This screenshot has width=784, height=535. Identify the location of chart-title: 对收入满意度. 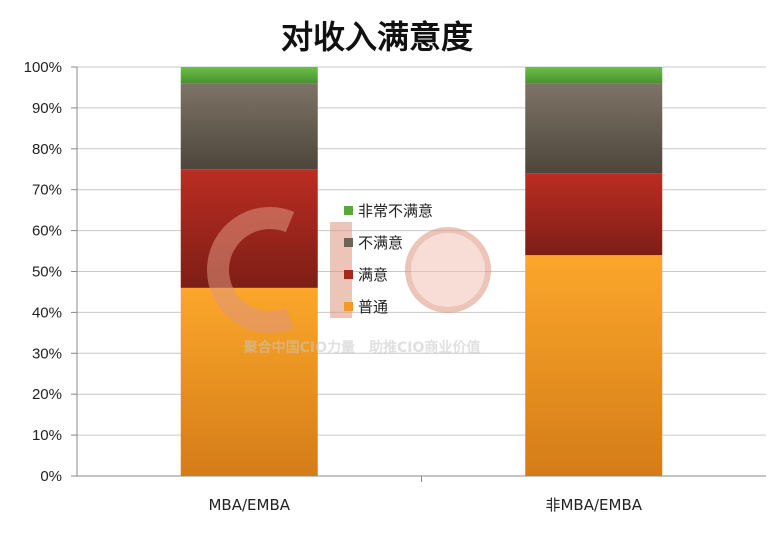
(377, 37).